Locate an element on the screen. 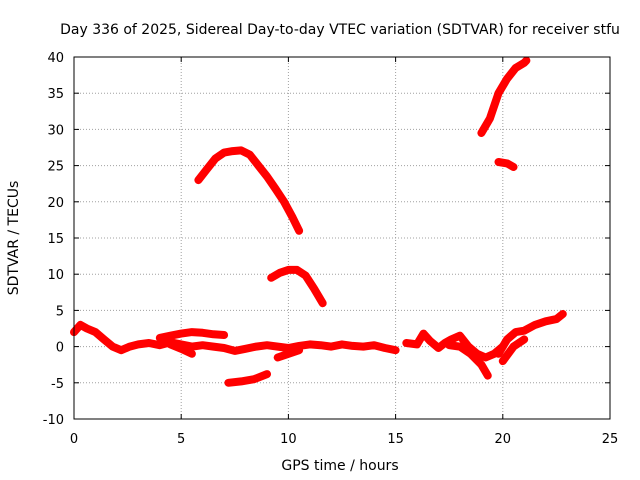  y-tick-label: -10 is located at coordinates (53, 420).